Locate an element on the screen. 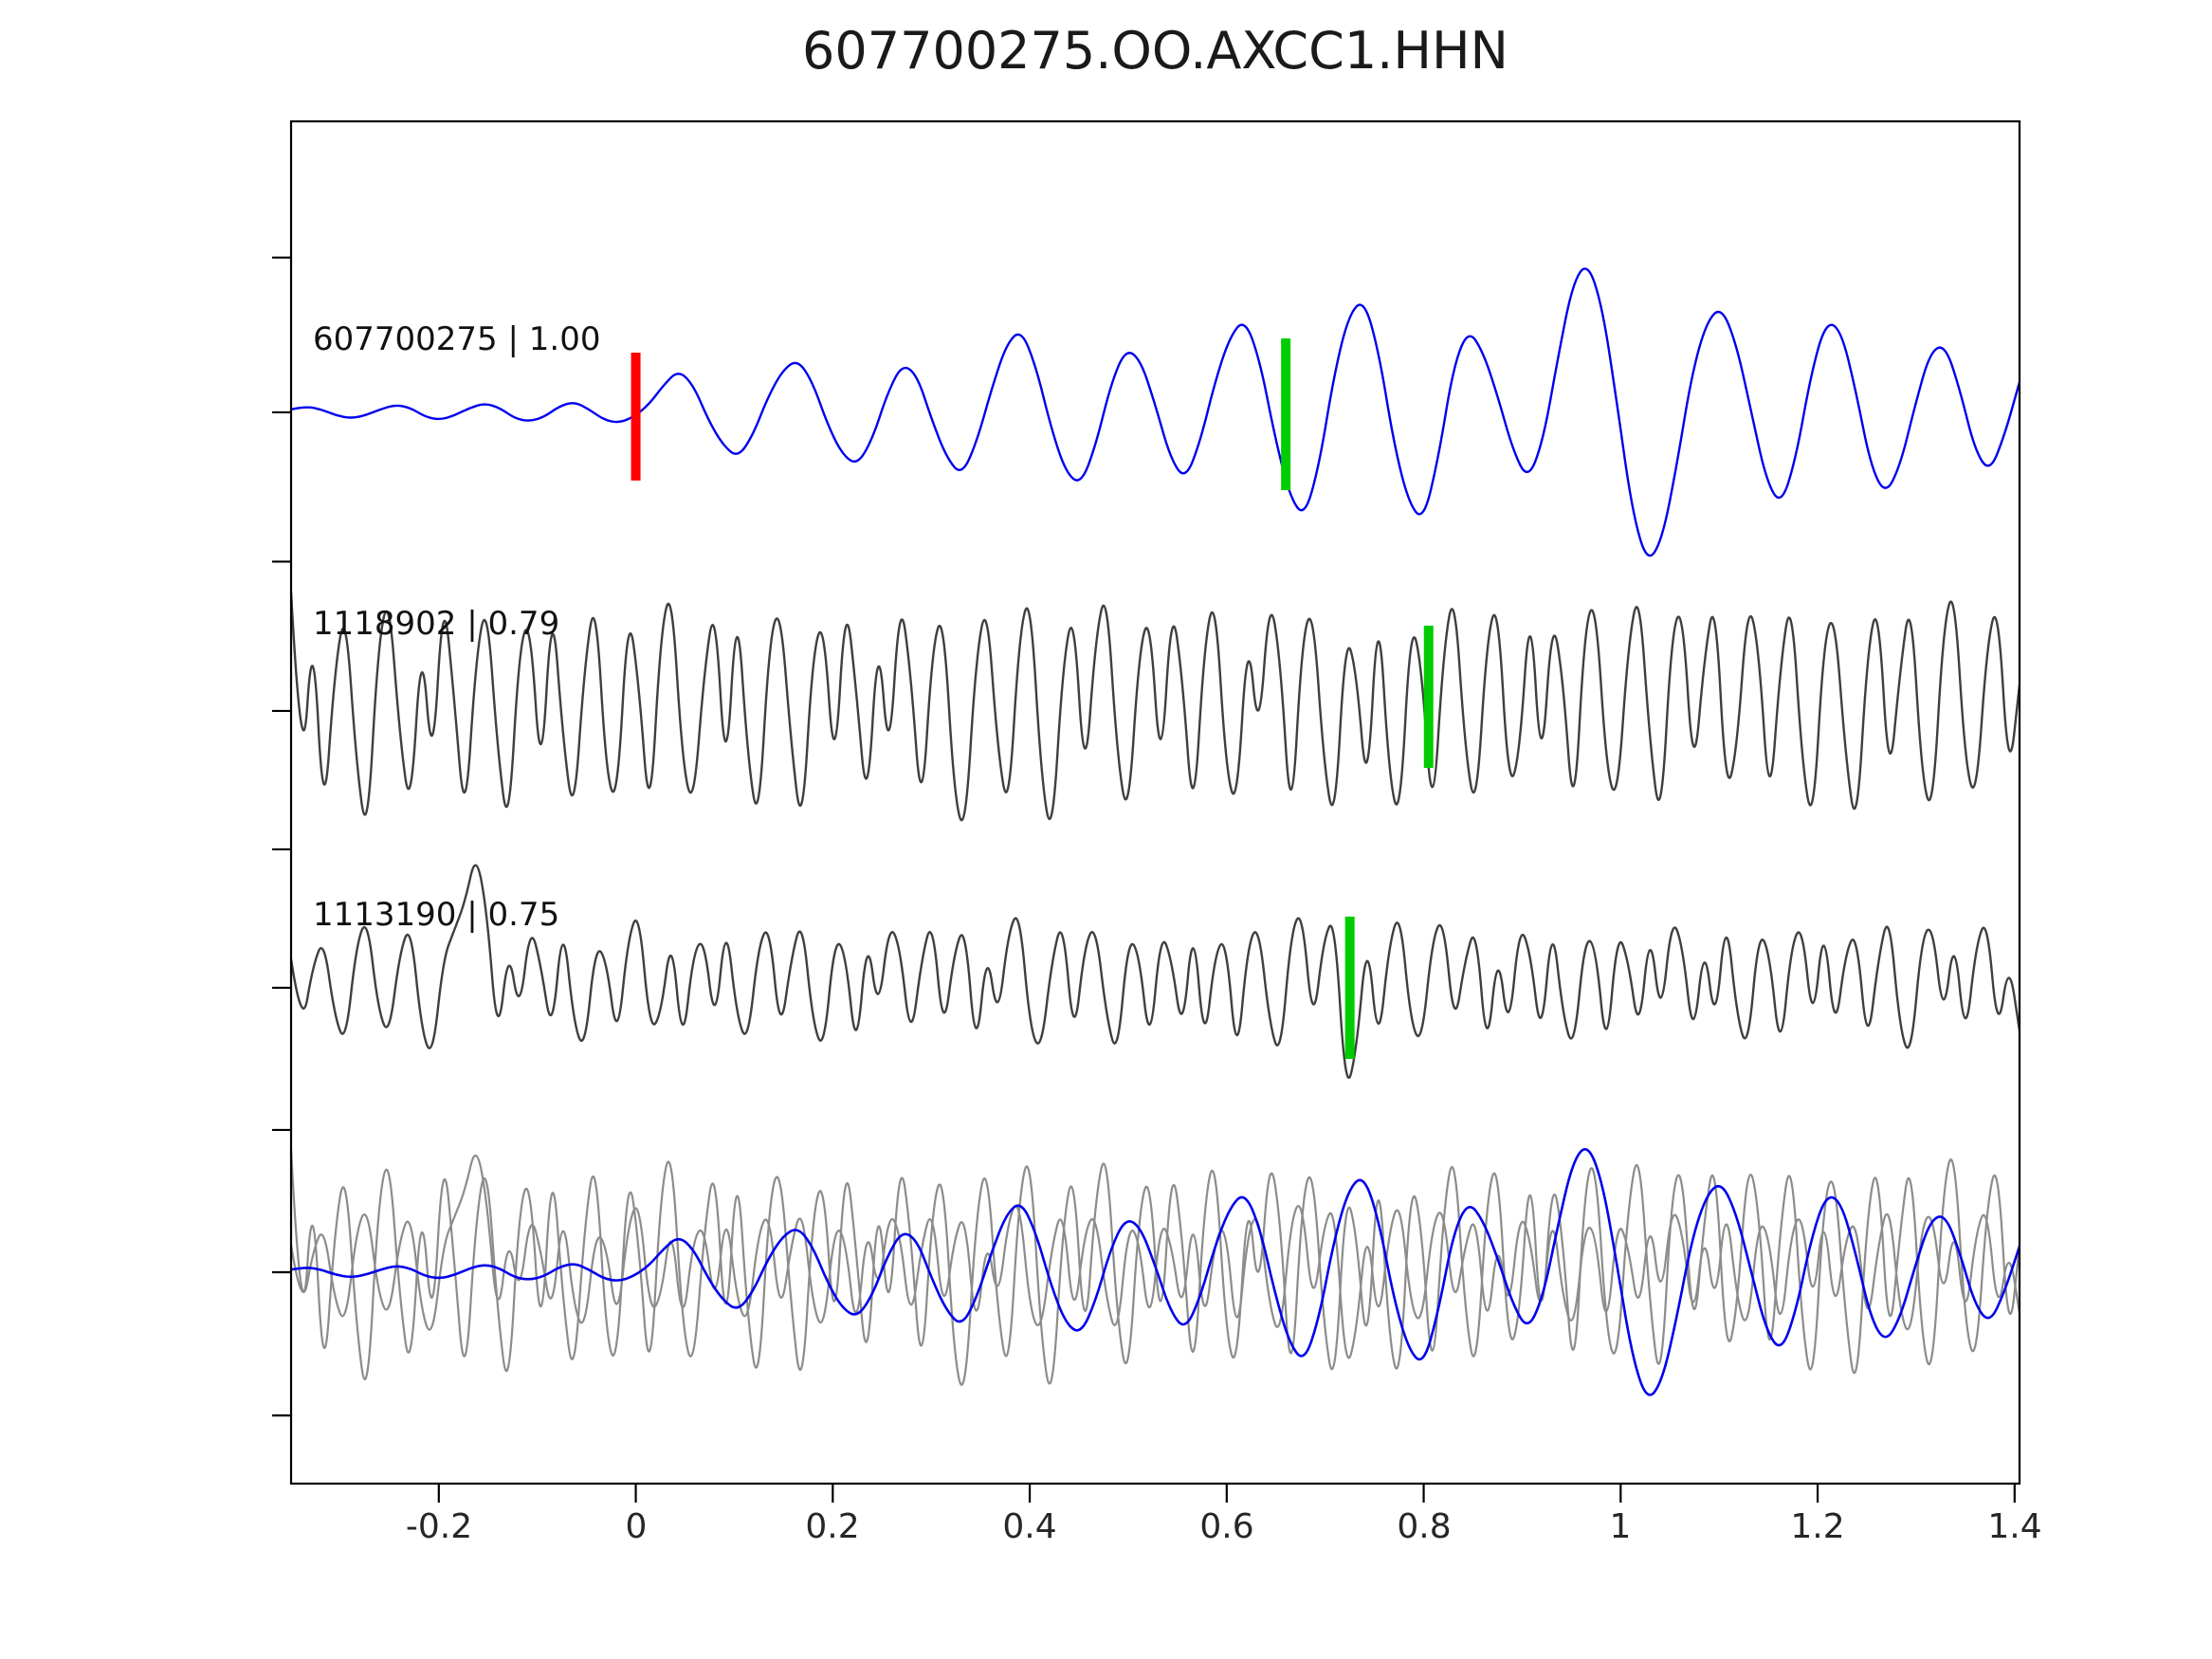 This screenshot has width=2212, height=1659. x-tick-label: 0.4 is located at coordinates (1029, 1526).